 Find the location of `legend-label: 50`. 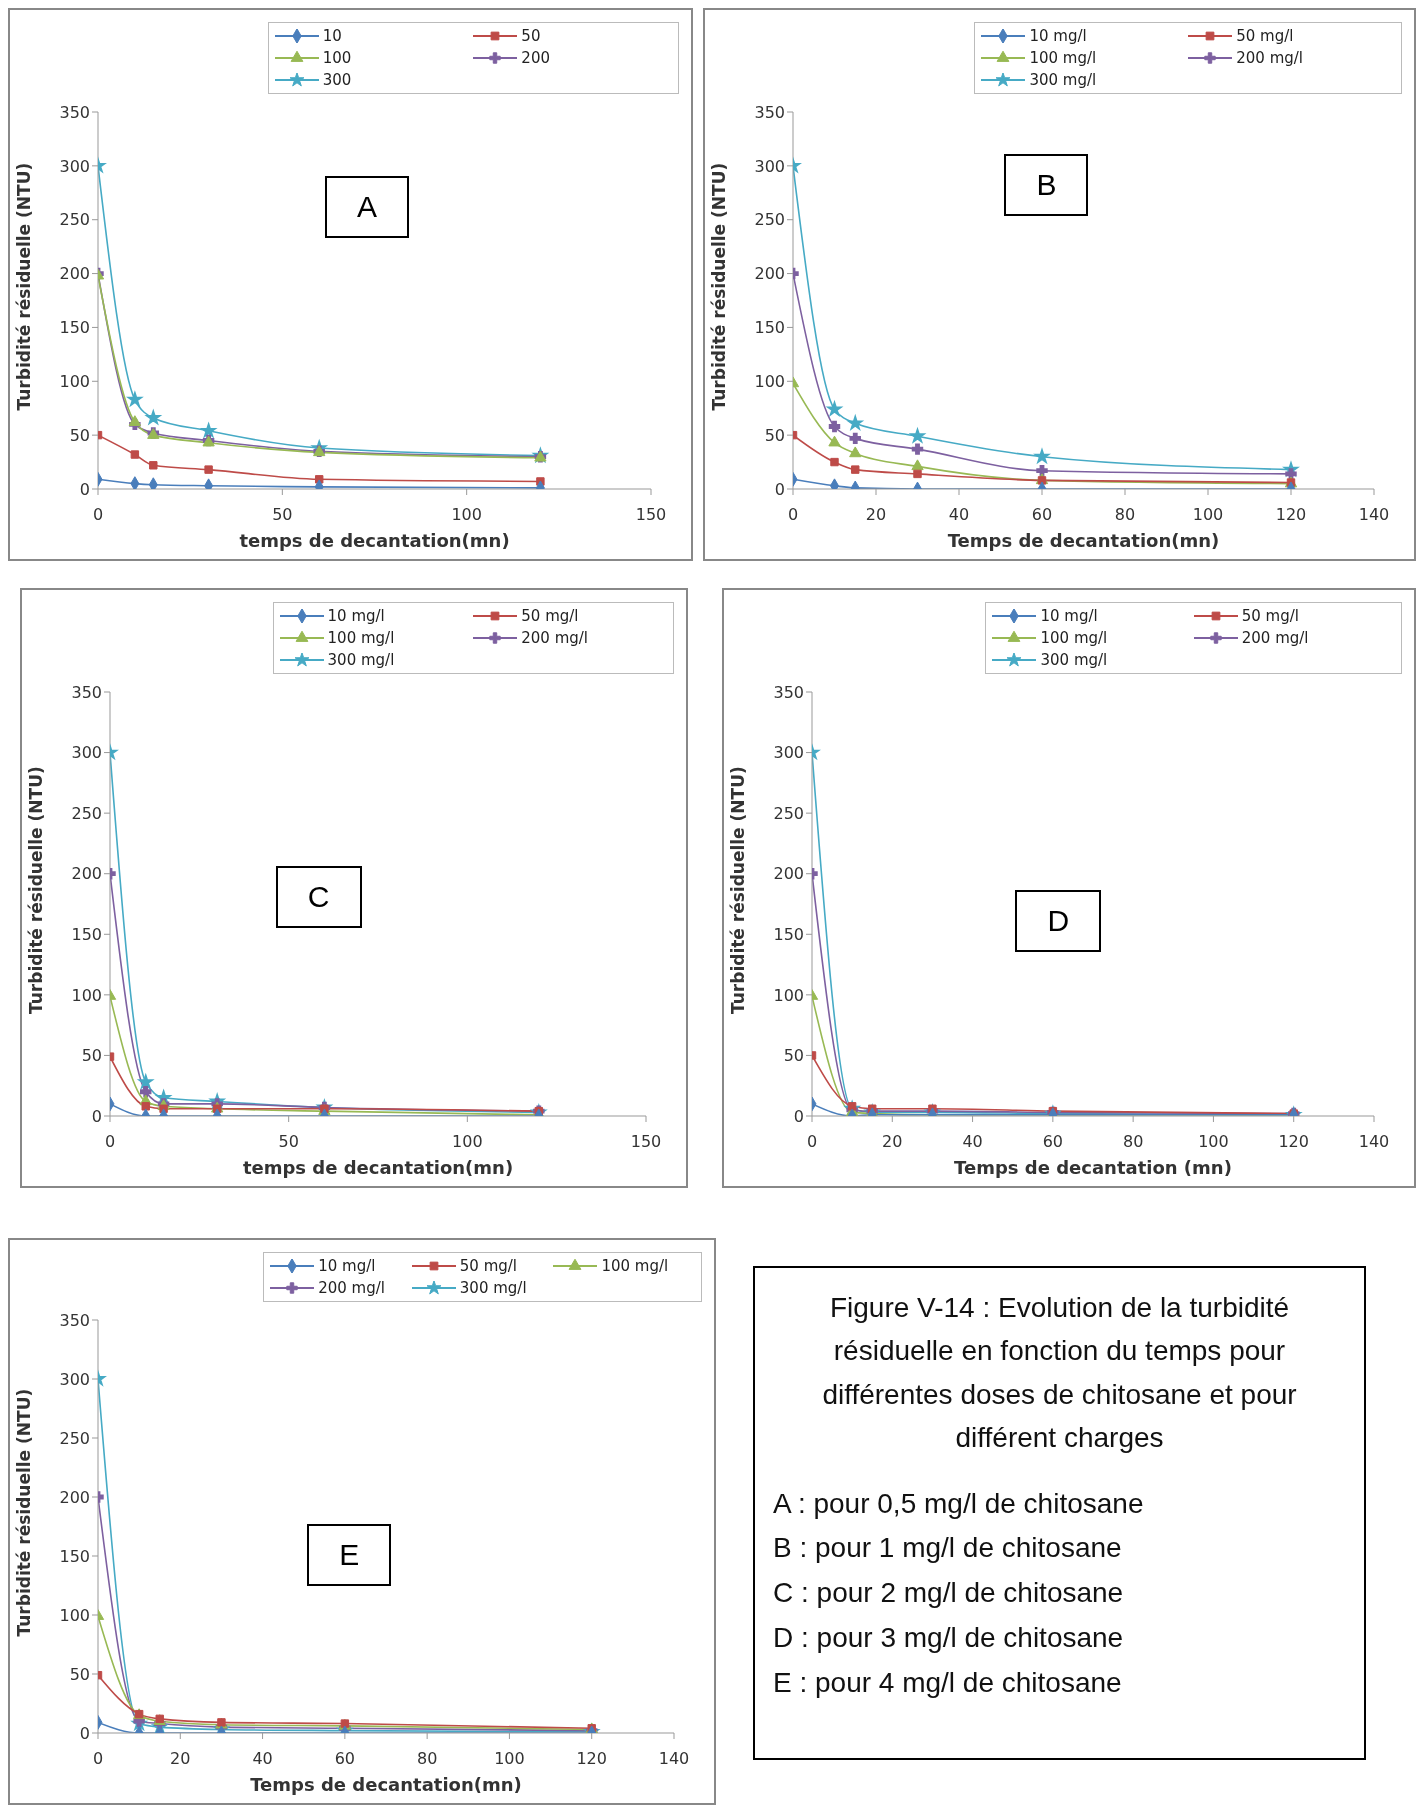

legend-label: 50 is located at coordinates (531, 36).